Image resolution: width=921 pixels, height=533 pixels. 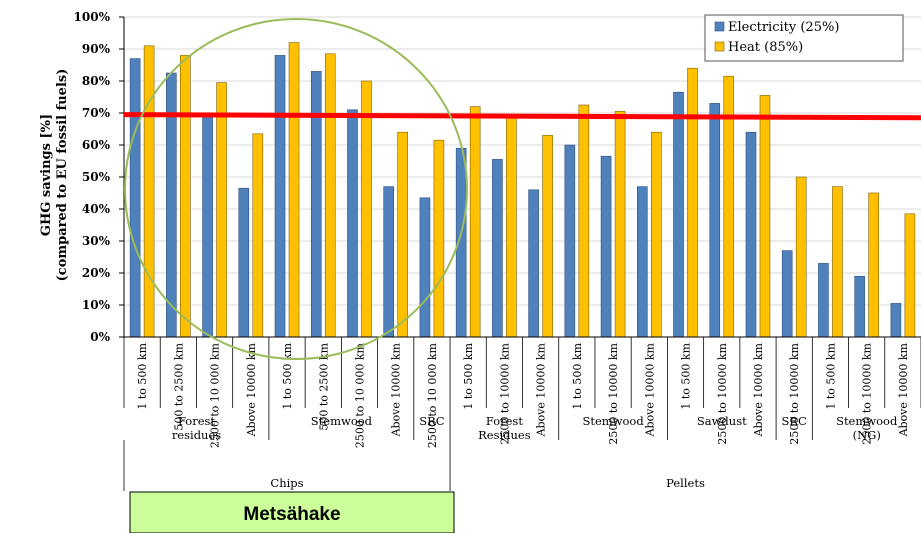 I want to click on y-axis-ticks: 0% 10% 20% 30% 40% 50% 60% 70% 80% 90% 100%, so click(x=99, y=177).